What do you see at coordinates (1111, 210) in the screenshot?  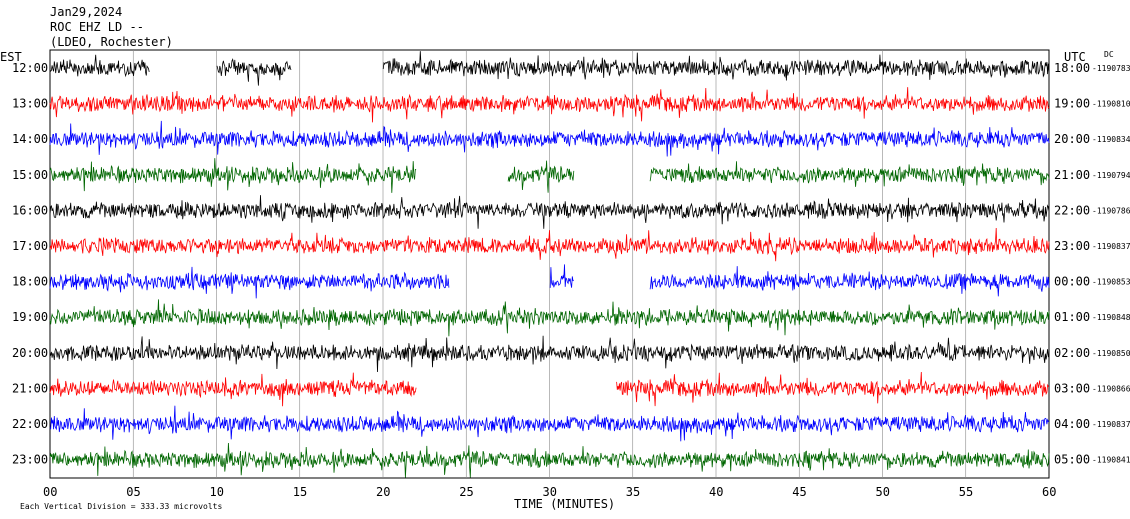 I see `dc-offset-label: -1190786` at bounding box center [1111, 210].